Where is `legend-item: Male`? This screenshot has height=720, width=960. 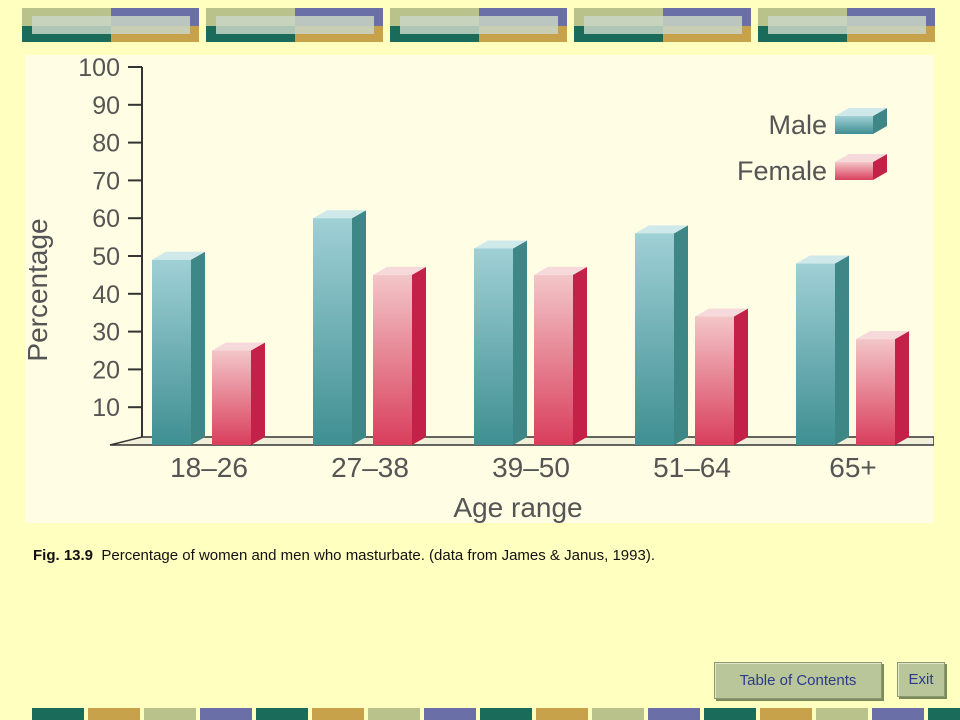 legend-item: Male is located at coordinates (827, 124).